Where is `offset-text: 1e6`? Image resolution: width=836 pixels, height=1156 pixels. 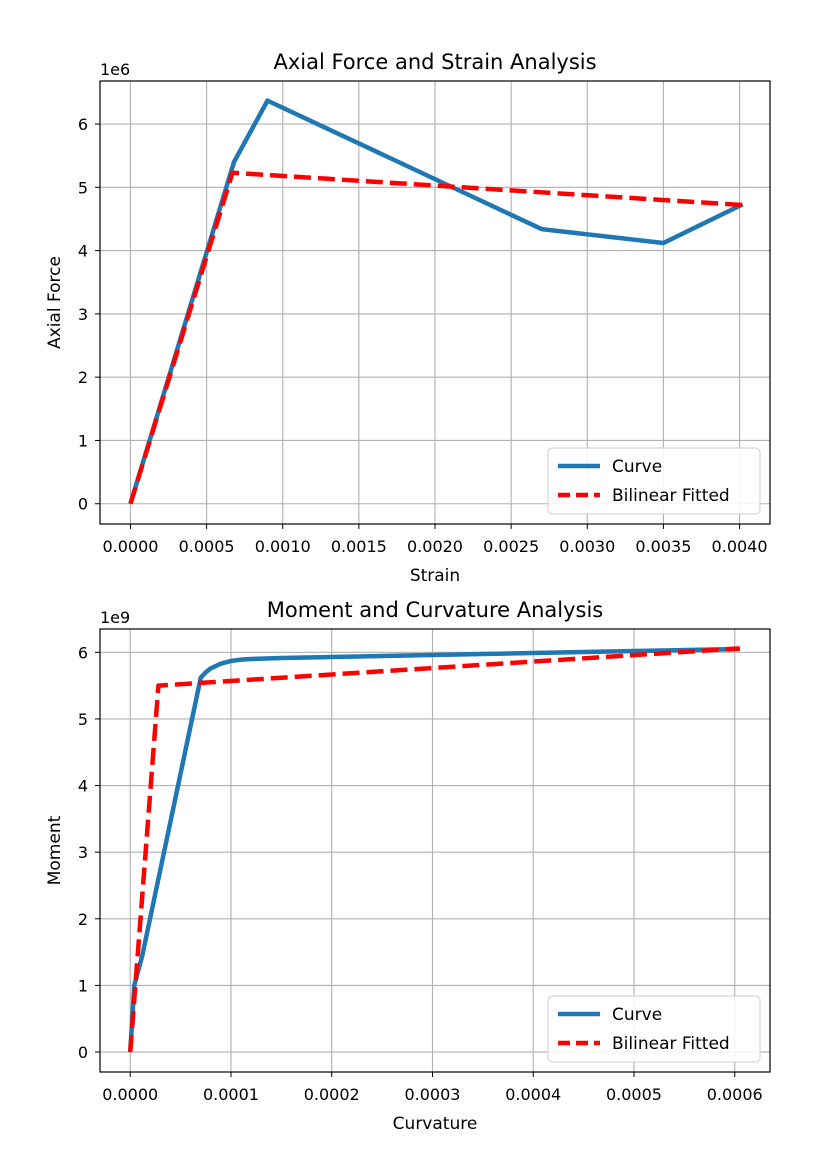
offset-text: 1e6 is located at coordinates (115, 69).